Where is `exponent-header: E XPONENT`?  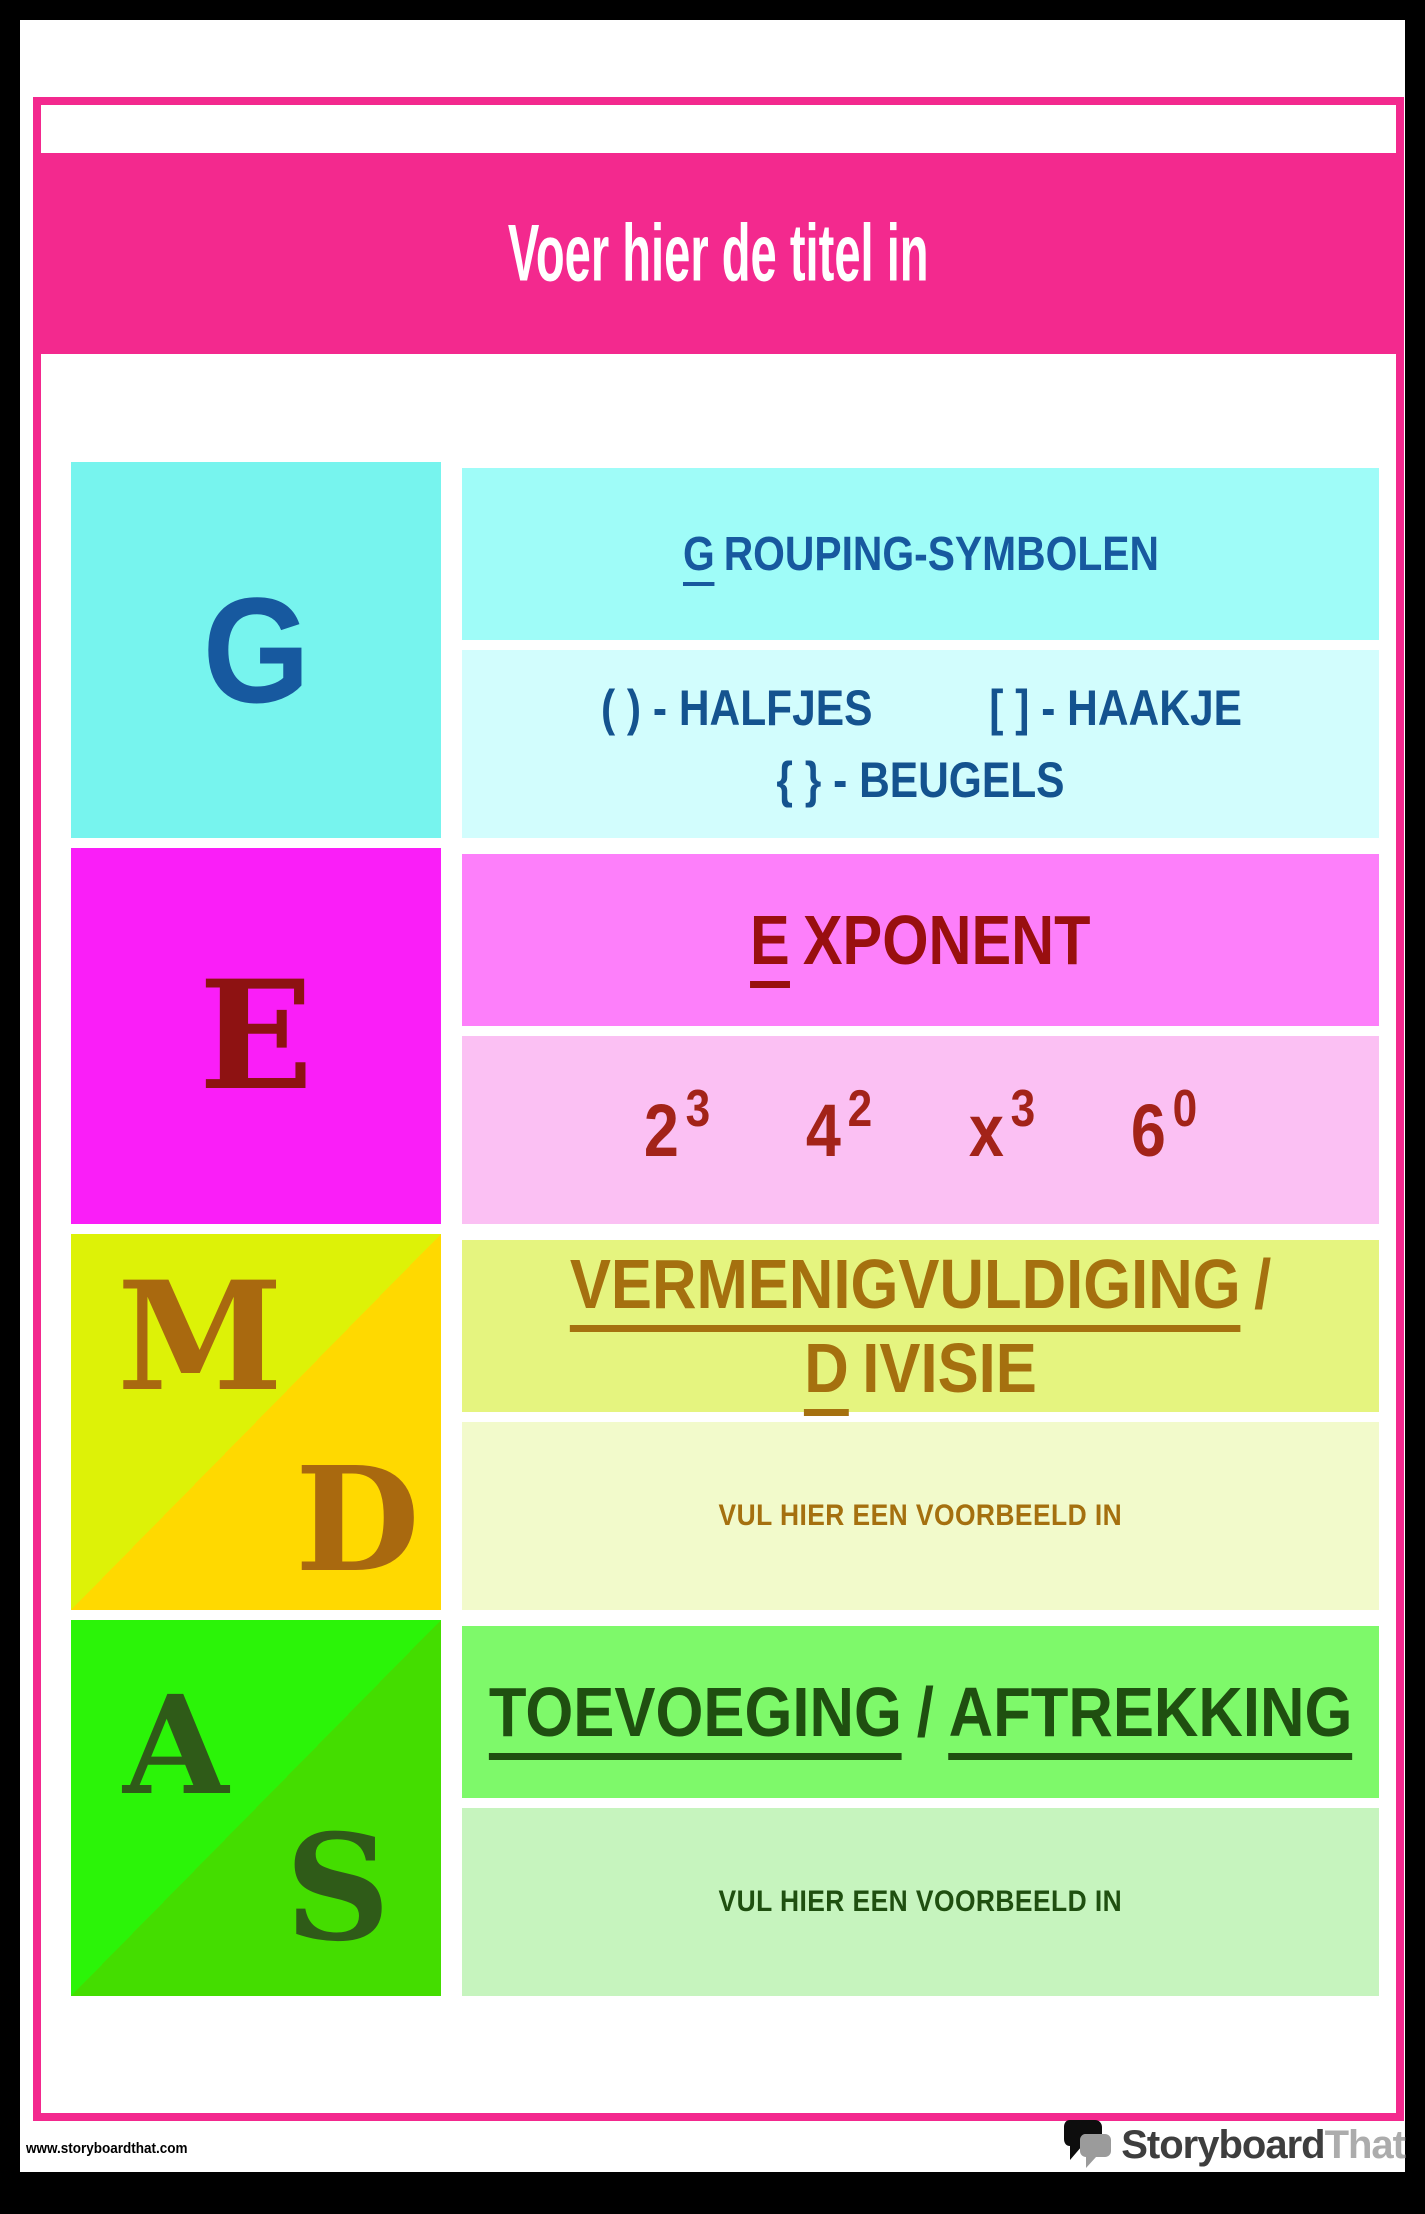
exponent-header: E XPONENT is located at coordinates (920, 940).